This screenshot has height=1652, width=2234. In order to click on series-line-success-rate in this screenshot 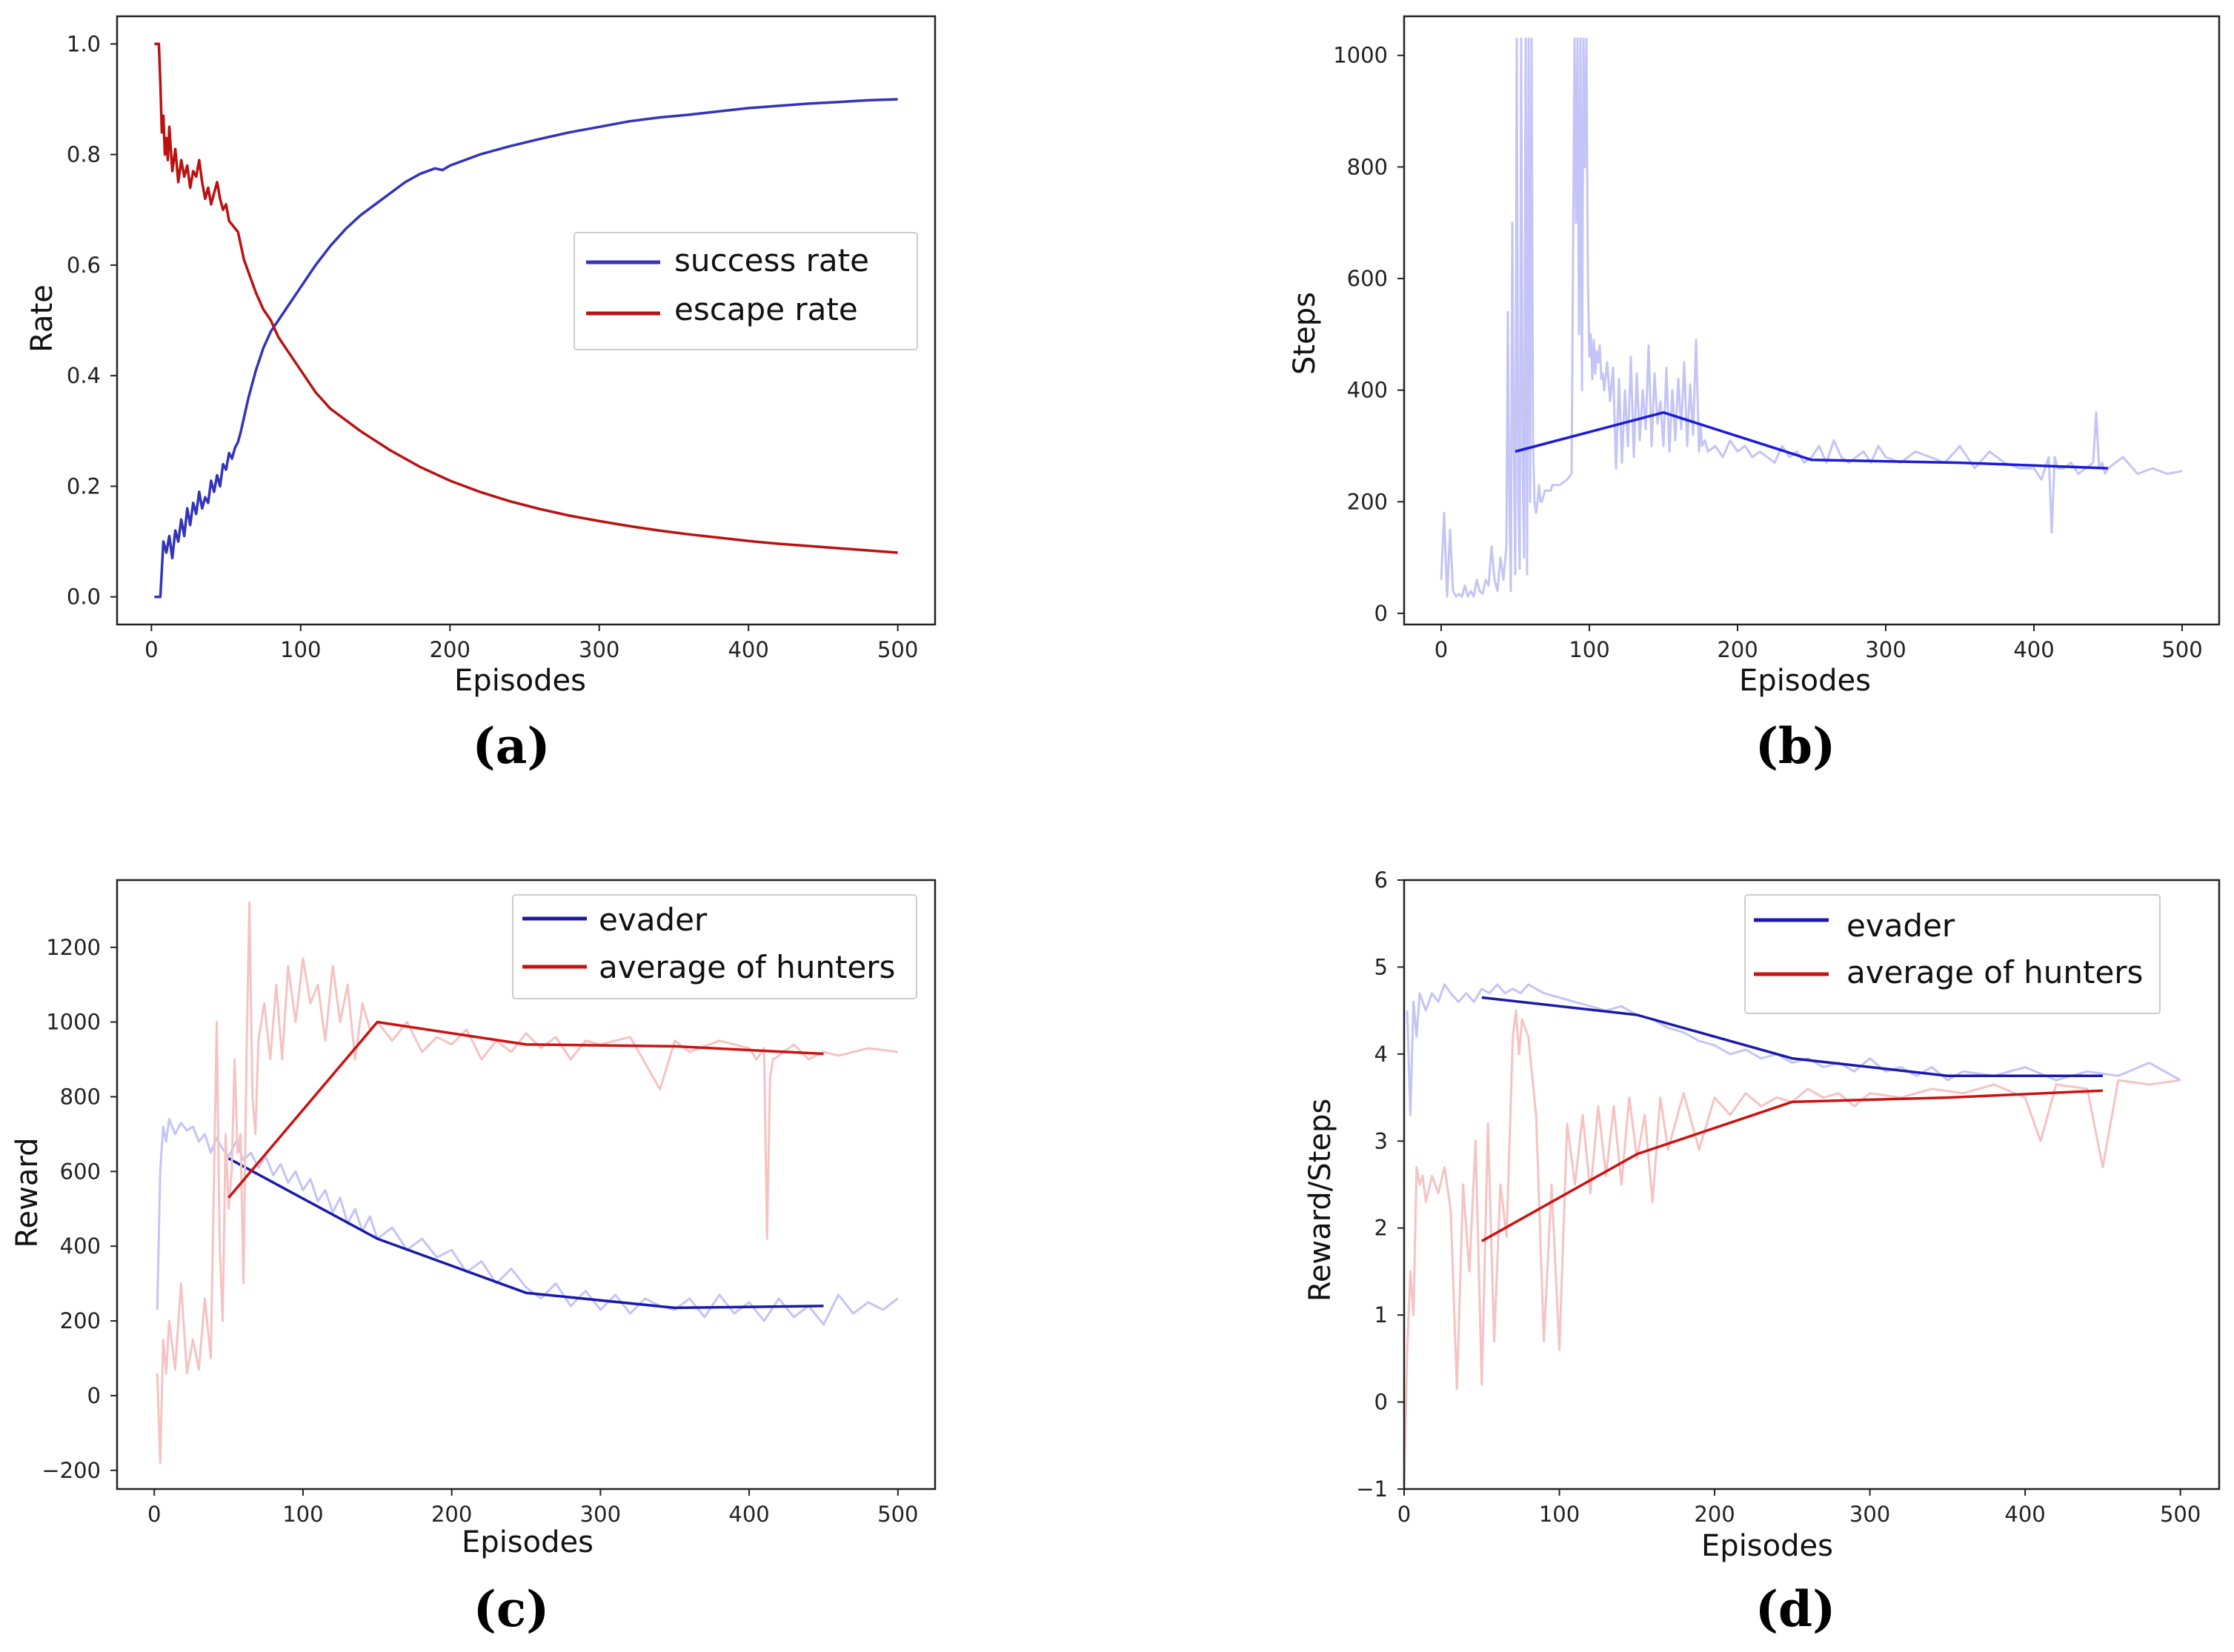, I will do `click(526, 348)`.